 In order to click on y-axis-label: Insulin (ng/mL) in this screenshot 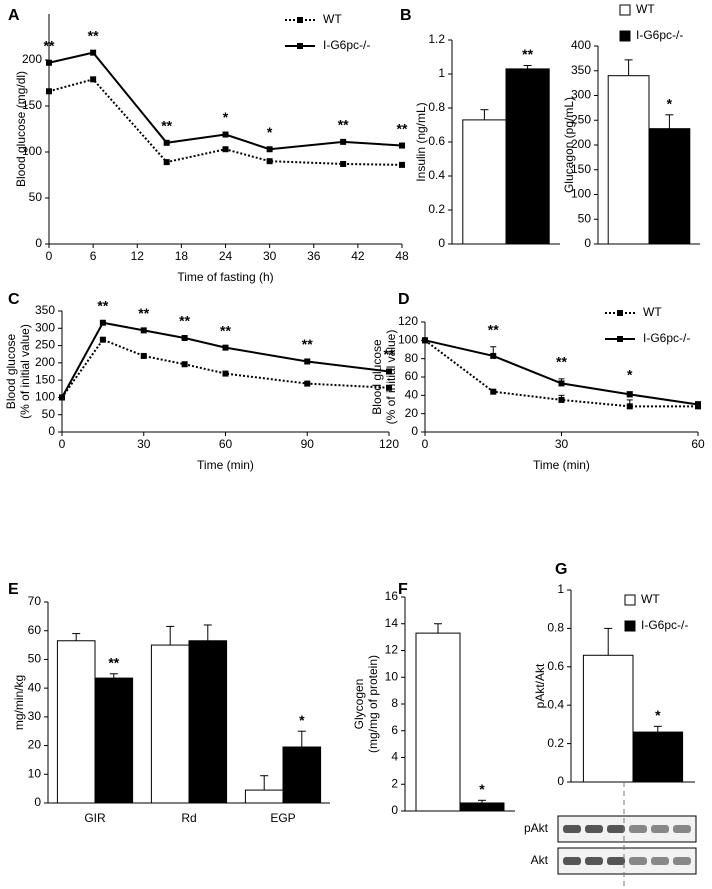, I will do `click(421, 141)`.